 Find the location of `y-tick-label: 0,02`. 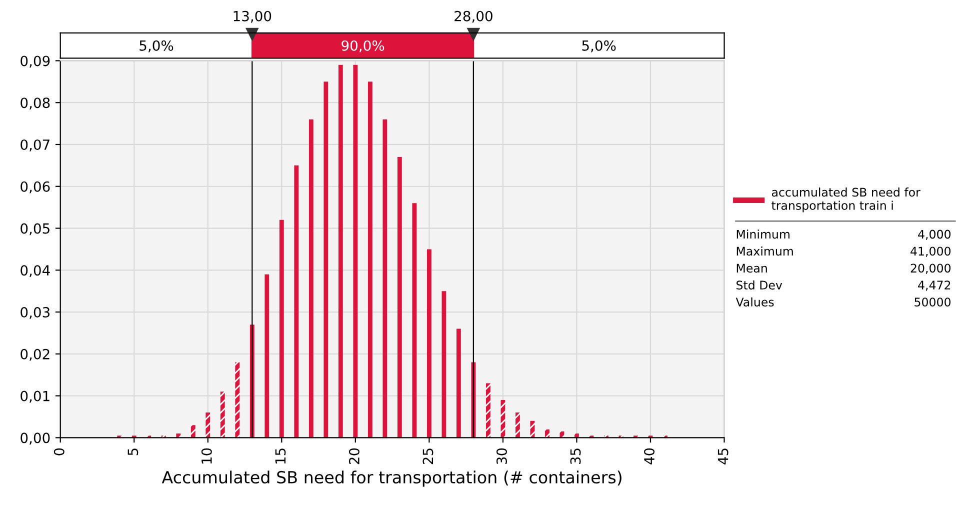

y-tick-label: 0,02 is located at coordinates (35, 354).